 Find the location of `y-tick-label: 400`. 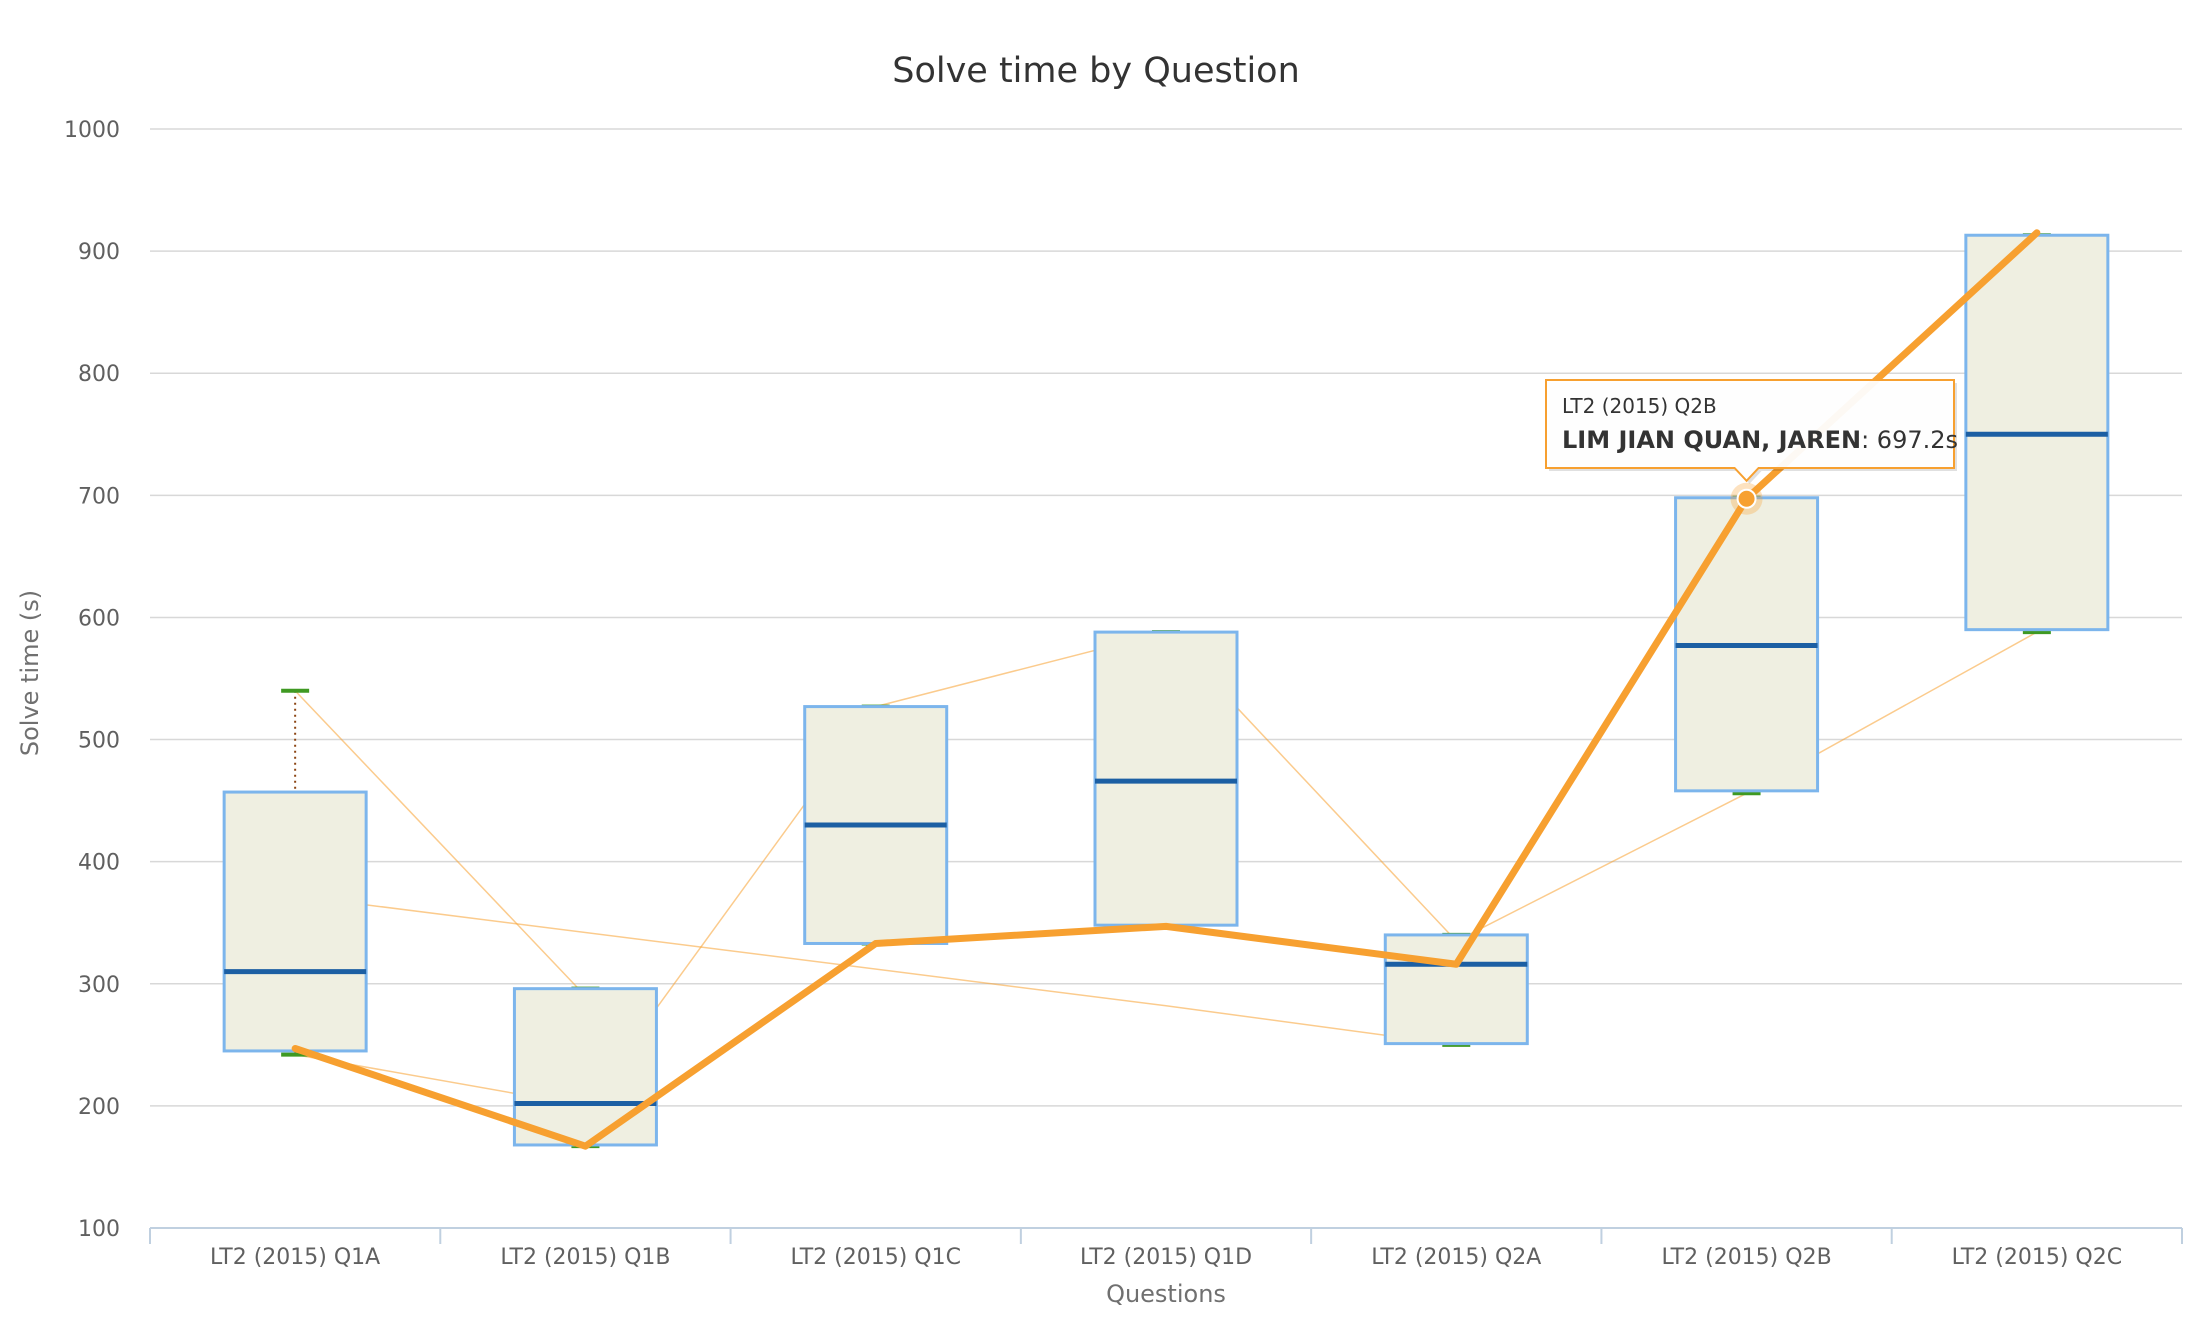

y-tick-label: 400 is located at coordinates (99, 863).